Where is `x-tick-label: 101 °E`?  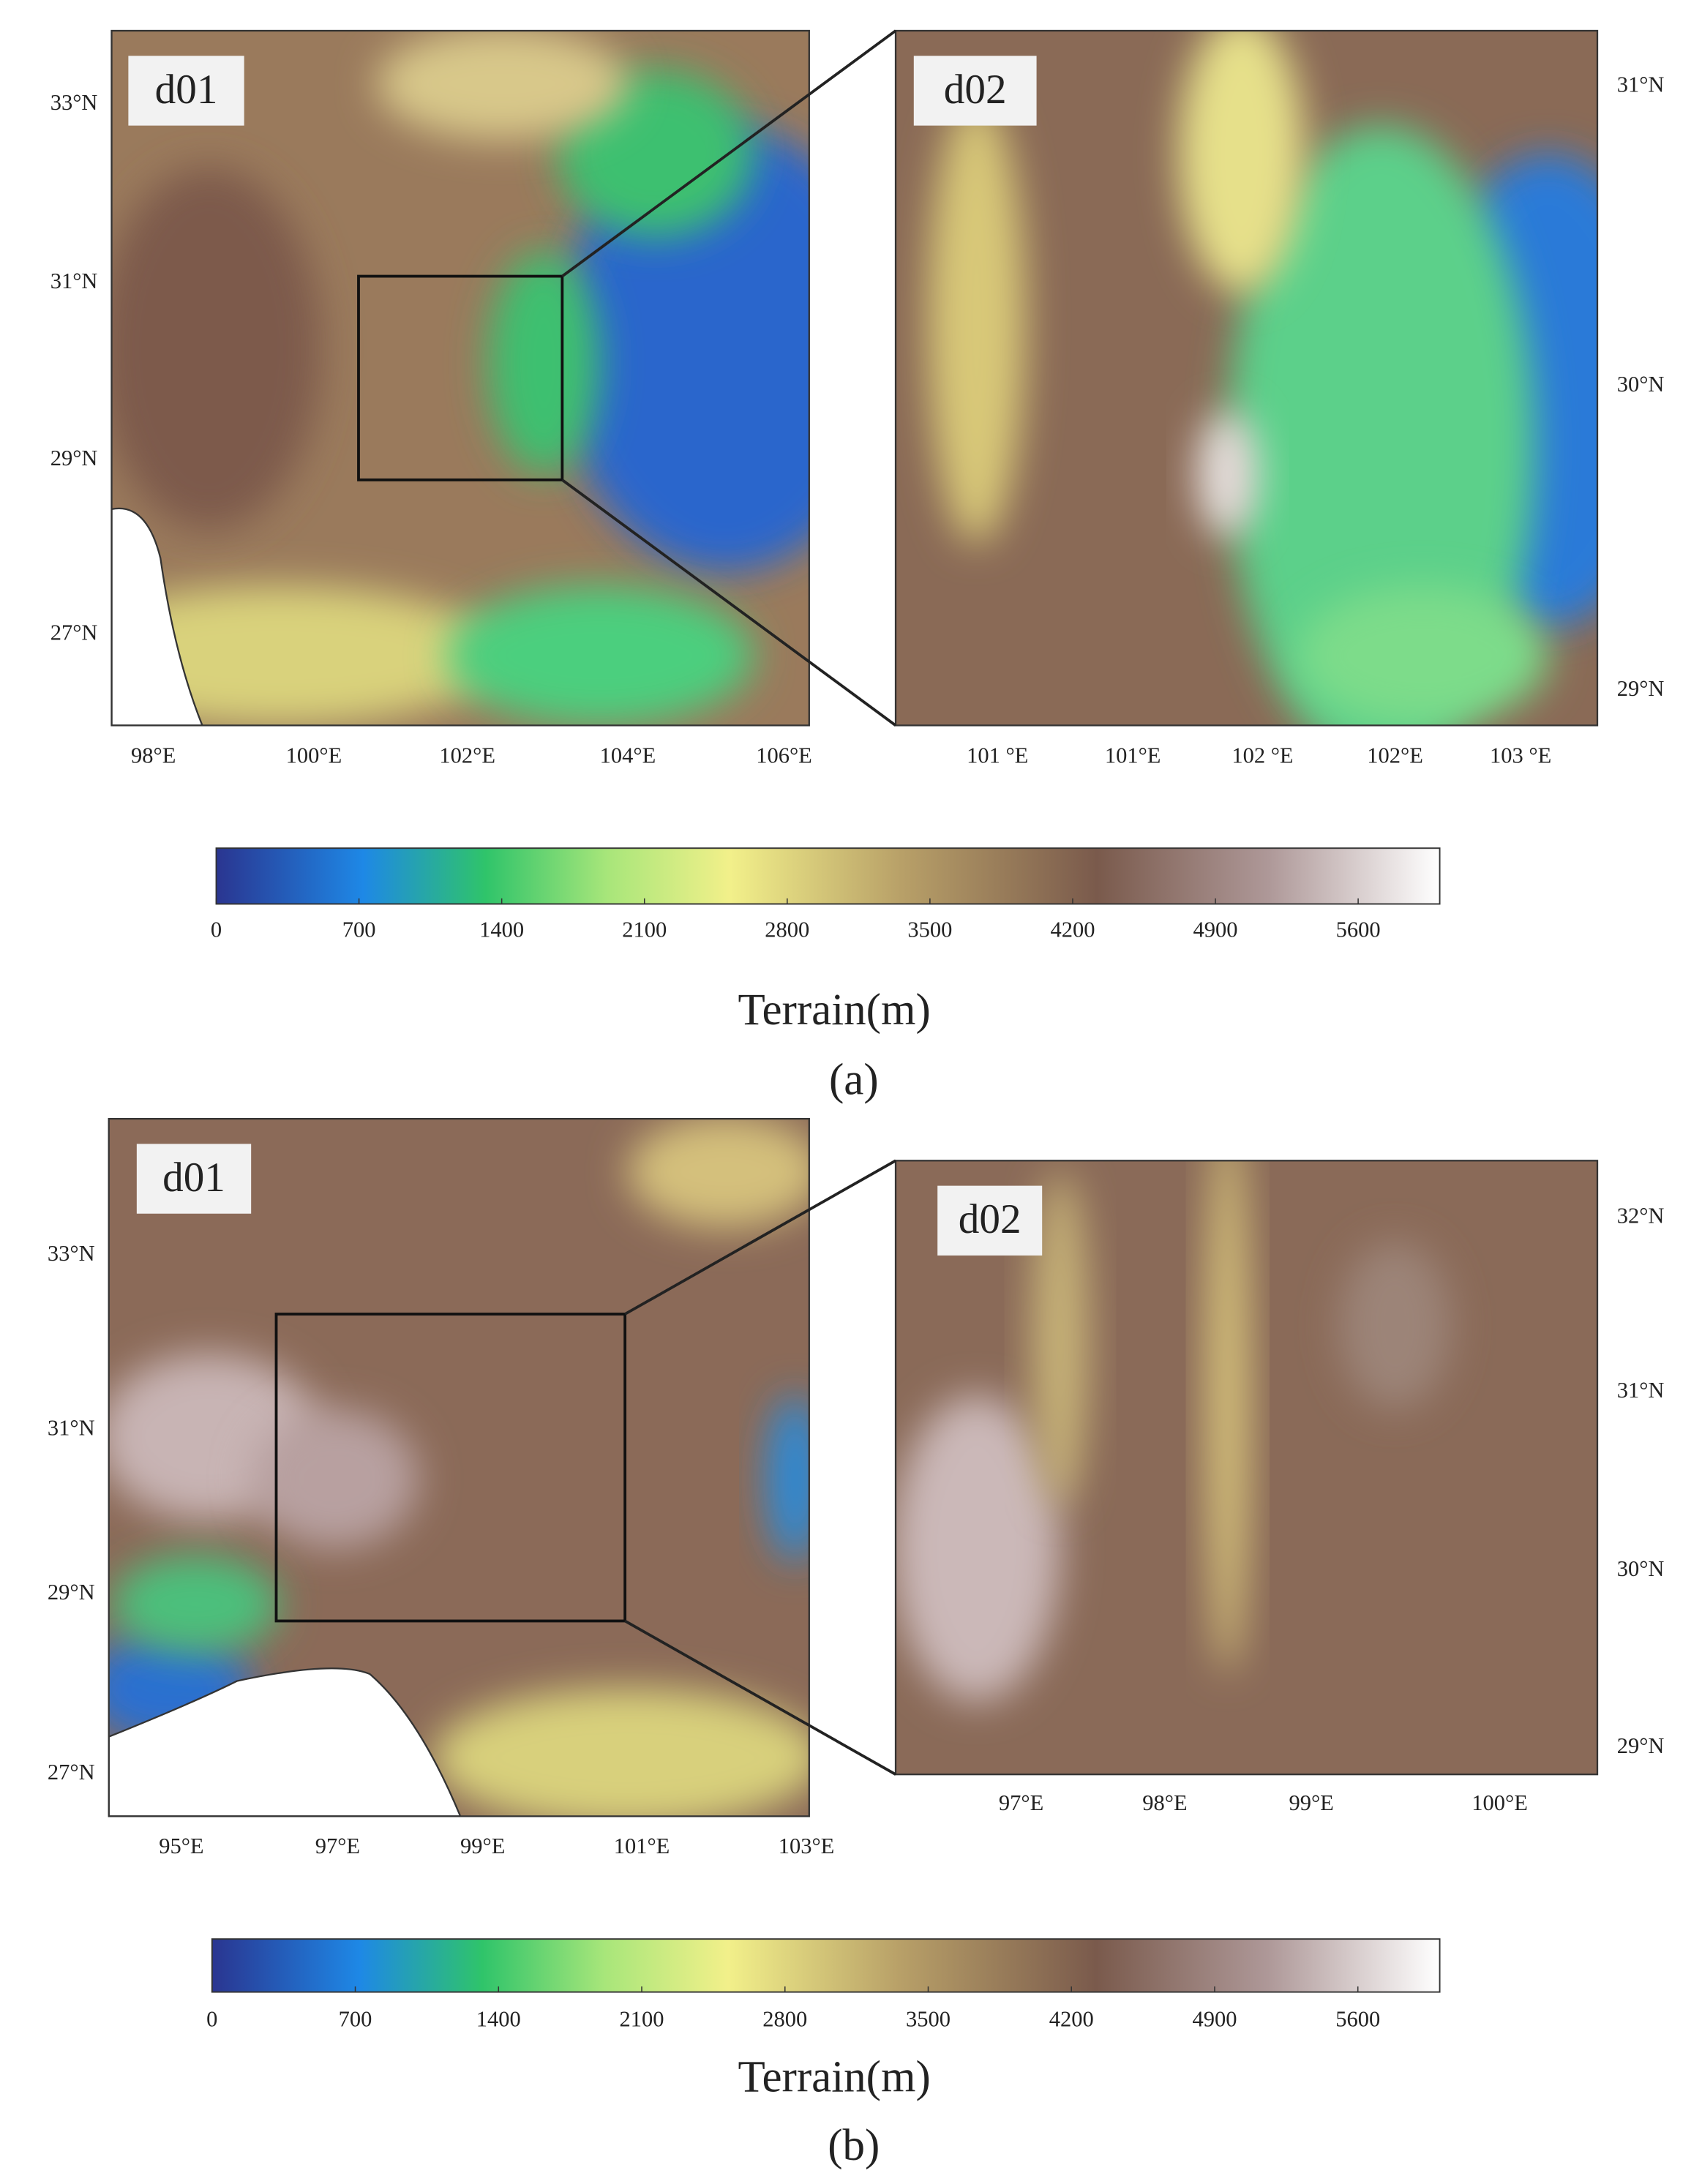 x-tick-label: 101 °E is located at coordinates (997, 756).